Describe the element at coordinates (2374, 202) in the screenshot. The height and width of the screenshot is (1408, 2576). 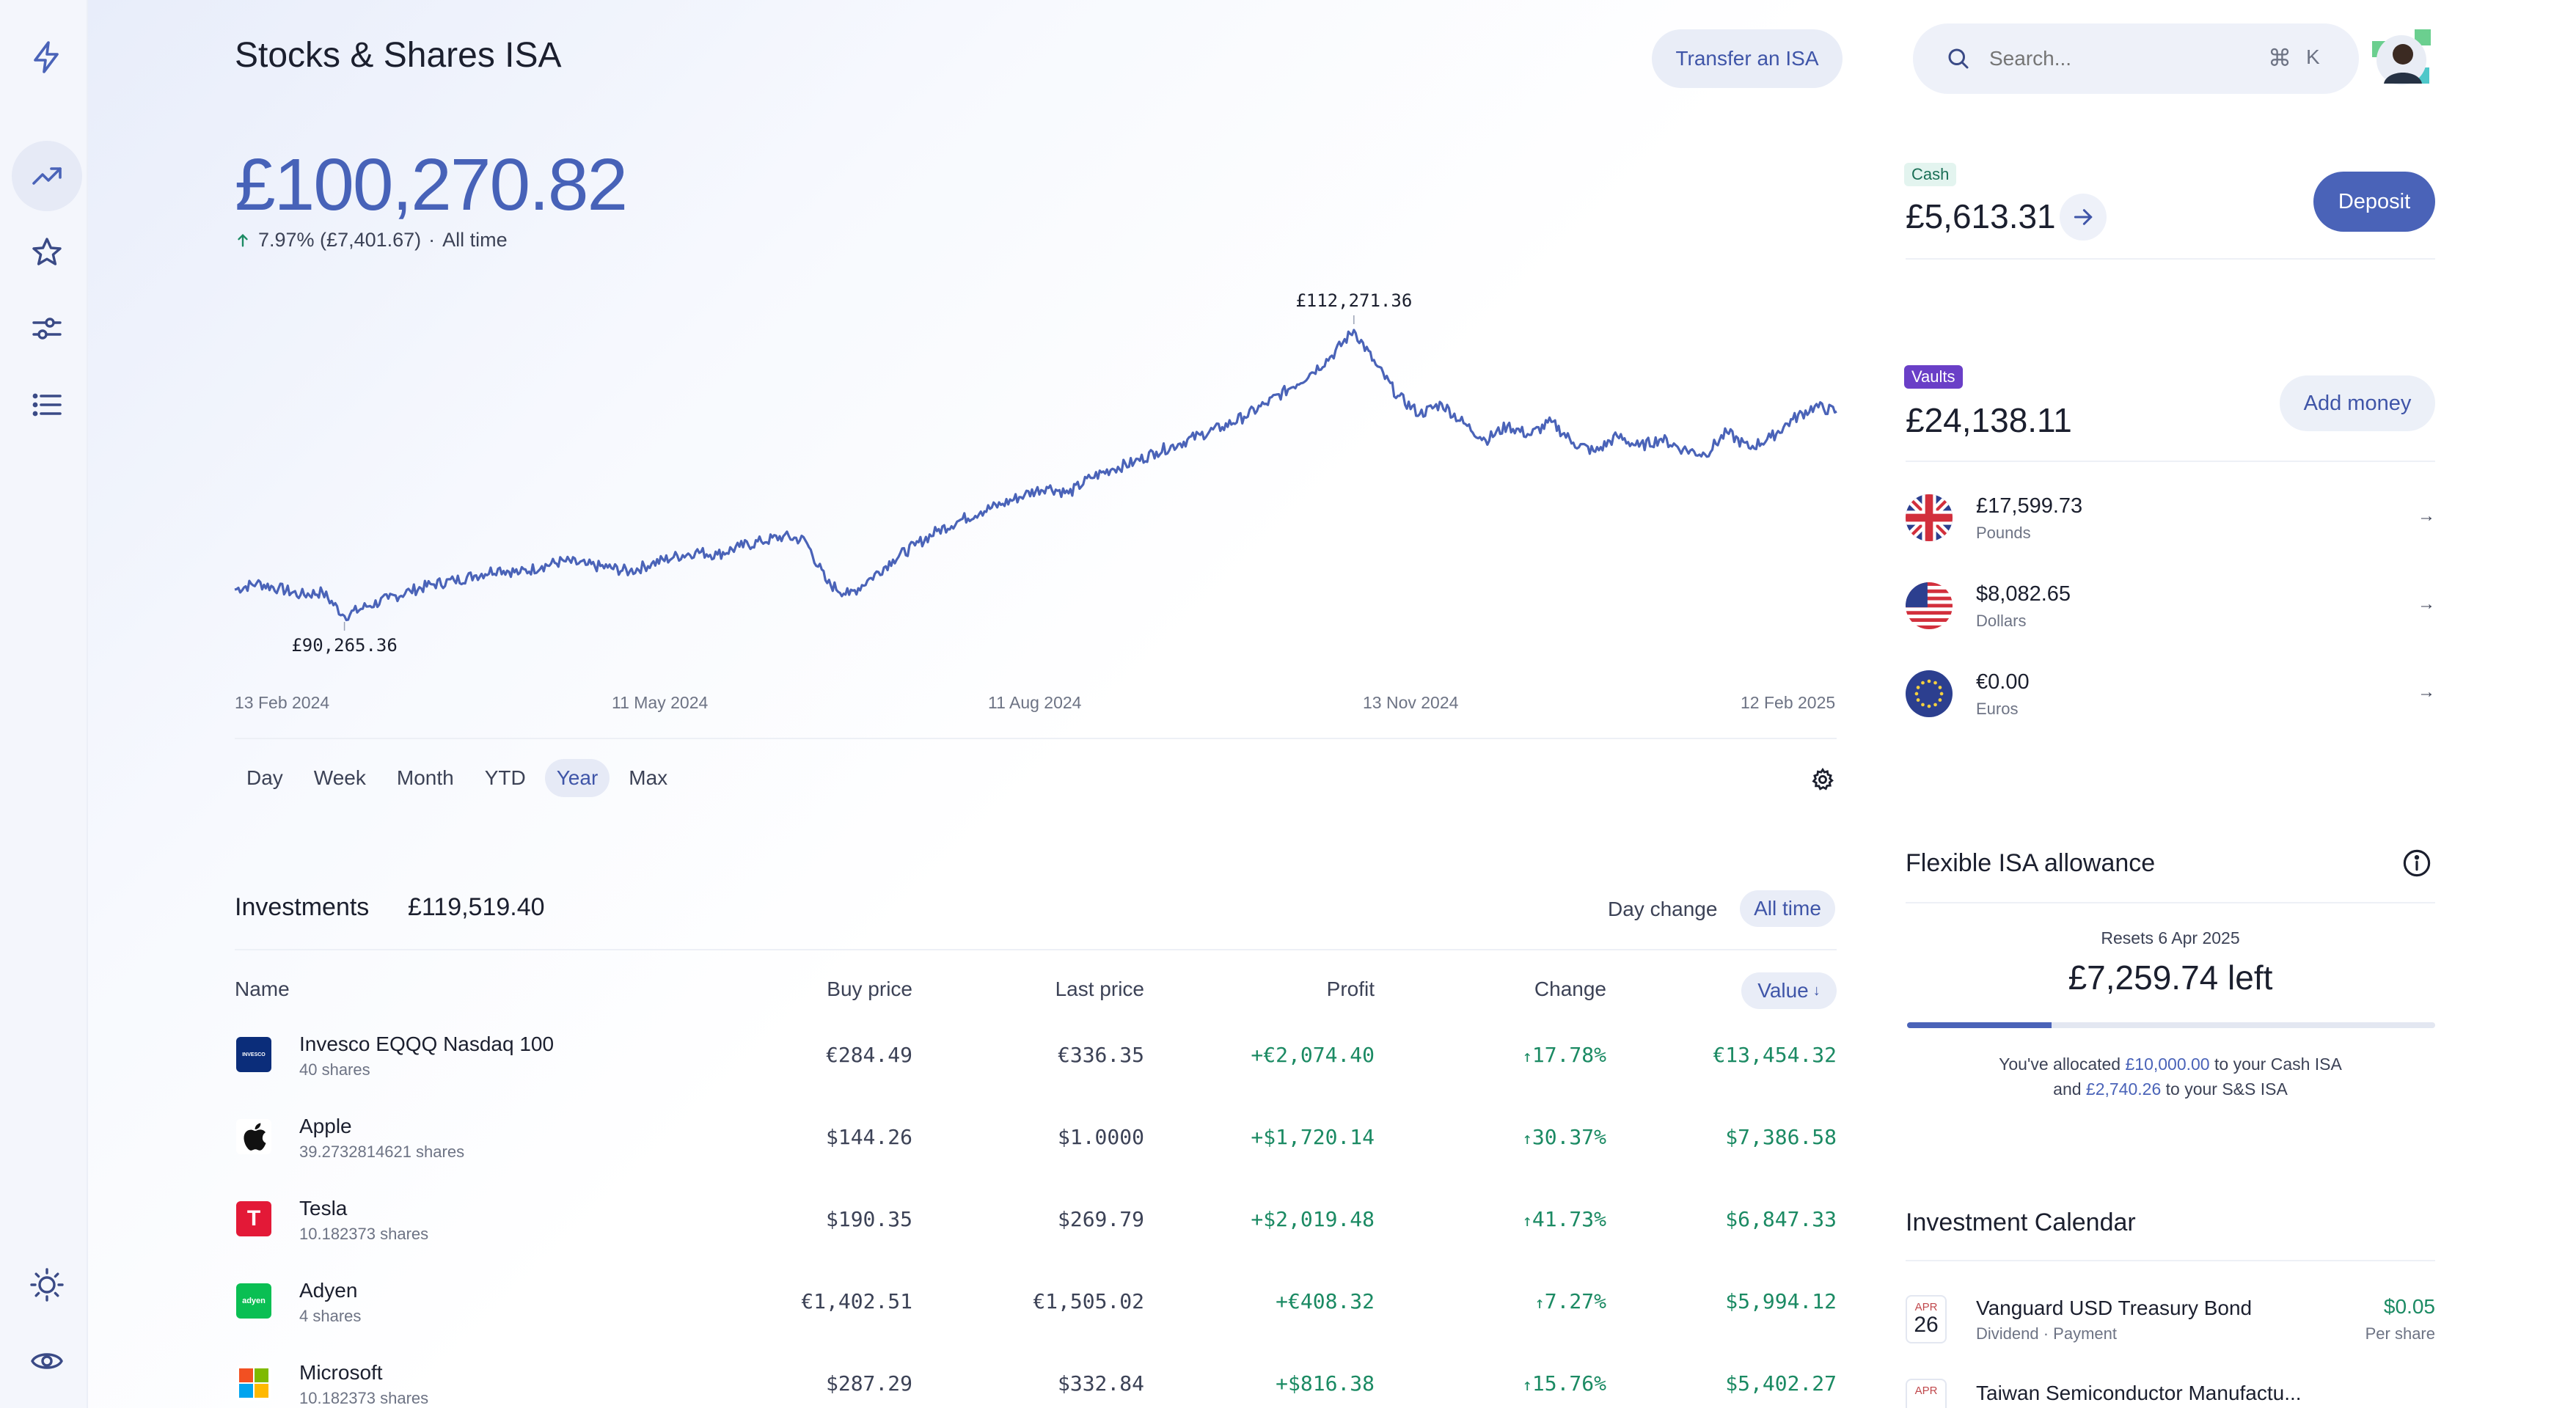
I see `deposit-button: Deposit` at that location.